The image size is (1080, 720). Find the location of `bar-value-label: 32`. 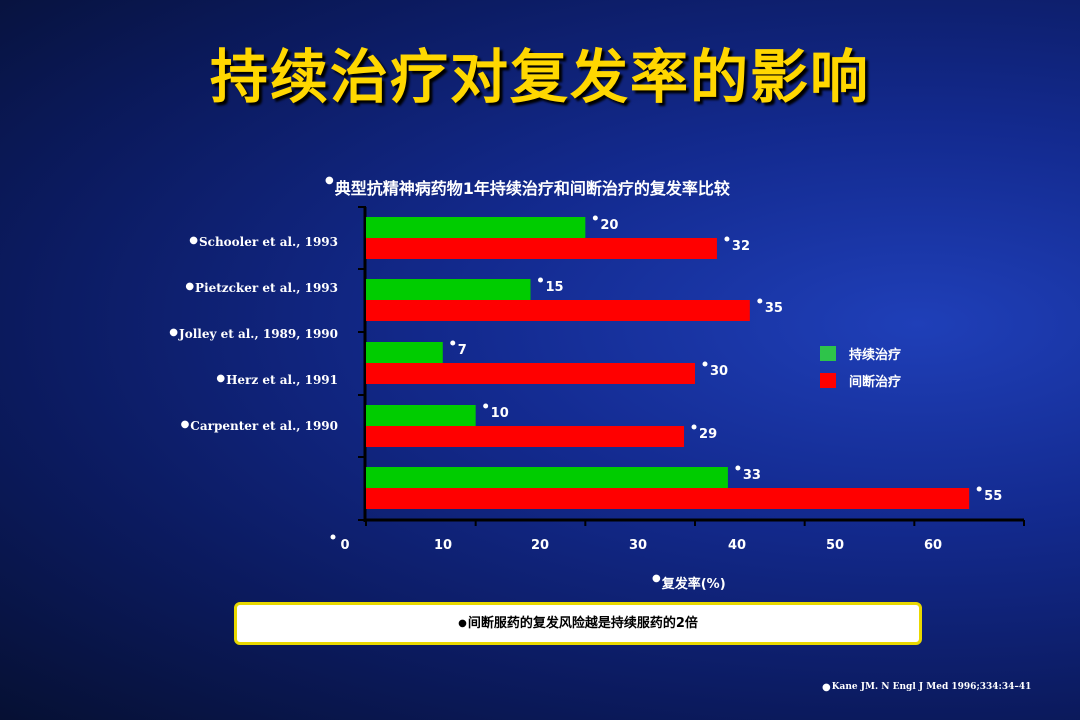

bar-value-label: 32 is located at coordinates (741, 246).